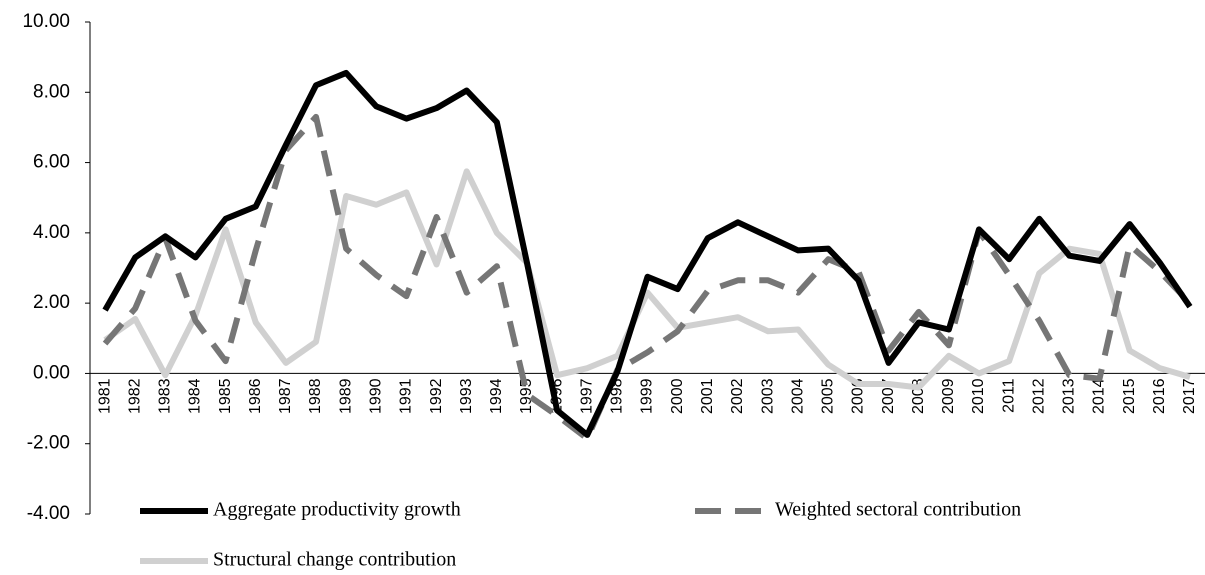 Image resolution: width=1205 pixels, height=575 pixels. Describe the element at coordinates (436, 396) in the screenshot. I see `x-tick-label: 1992` at that location.